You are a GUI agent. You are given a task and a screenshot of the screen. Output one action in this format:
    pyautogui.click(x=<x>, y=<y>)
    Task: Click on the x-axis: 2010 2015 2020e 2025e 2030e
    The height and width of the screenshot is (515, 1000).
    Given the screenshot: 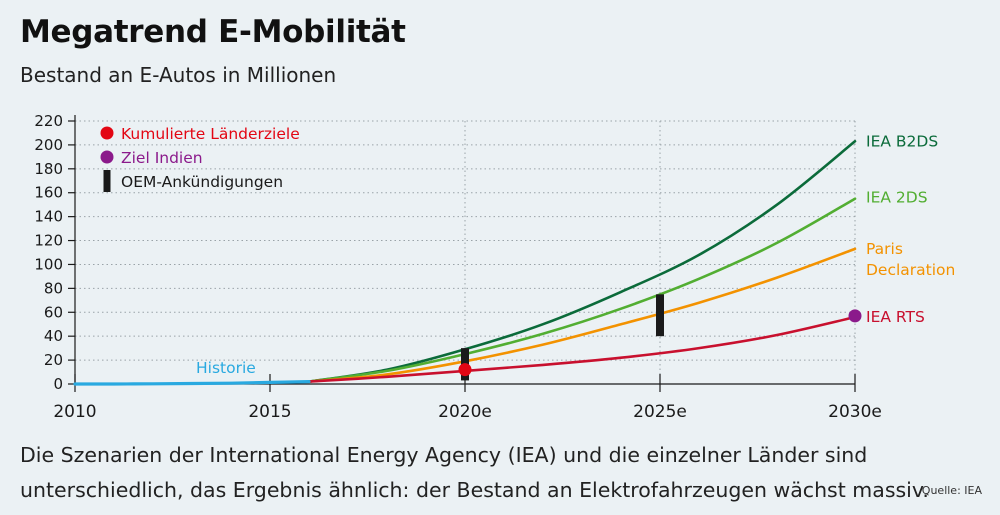 What is the action you would take?
    pyautogui.click(x=467, y=398)
    